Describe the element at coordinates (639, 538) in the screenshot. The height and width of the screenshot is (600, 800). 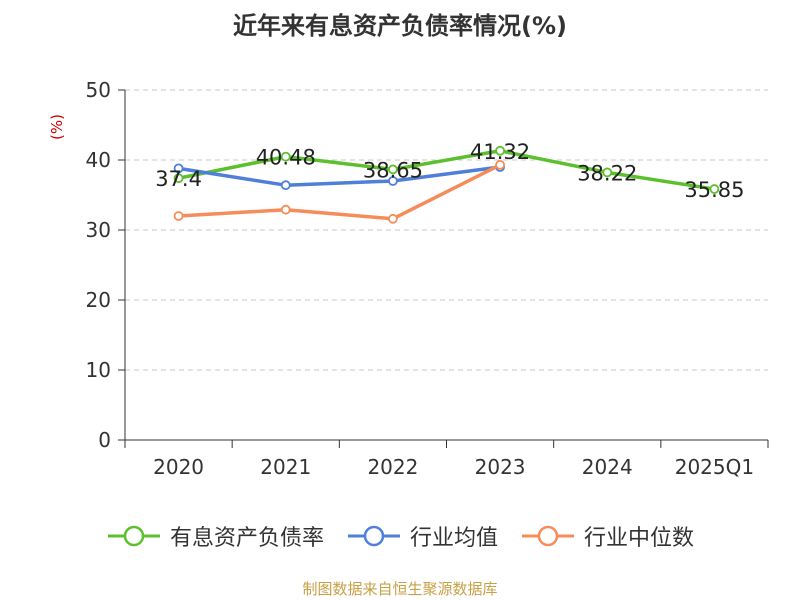
I see `legend-label: 行业中位数` at that location.